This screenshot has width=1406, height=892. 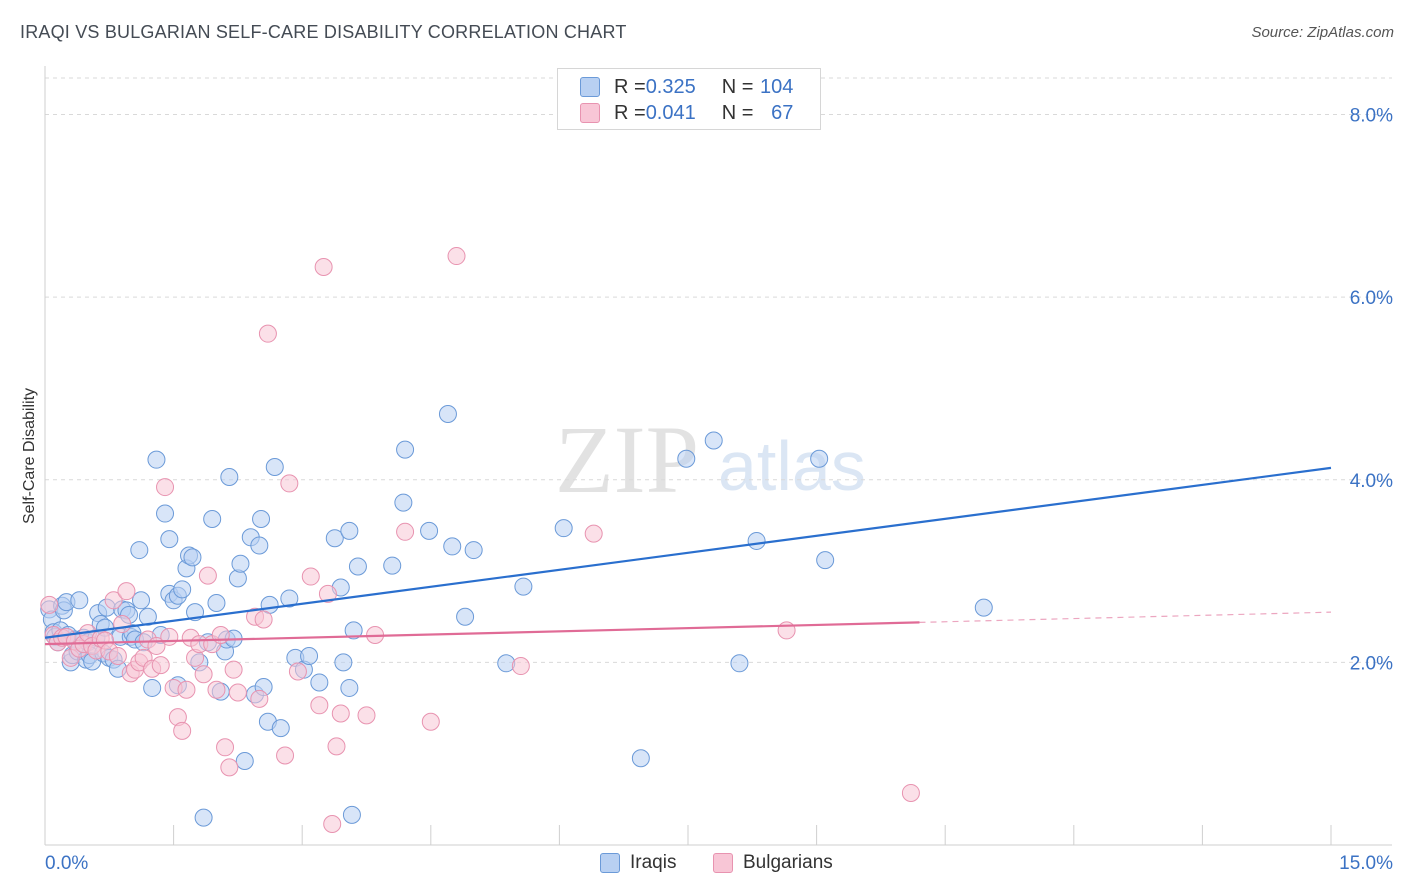 I want to click on legend-row-iraqis: R = 0.325 N = 104, so click(x=686, y=87).